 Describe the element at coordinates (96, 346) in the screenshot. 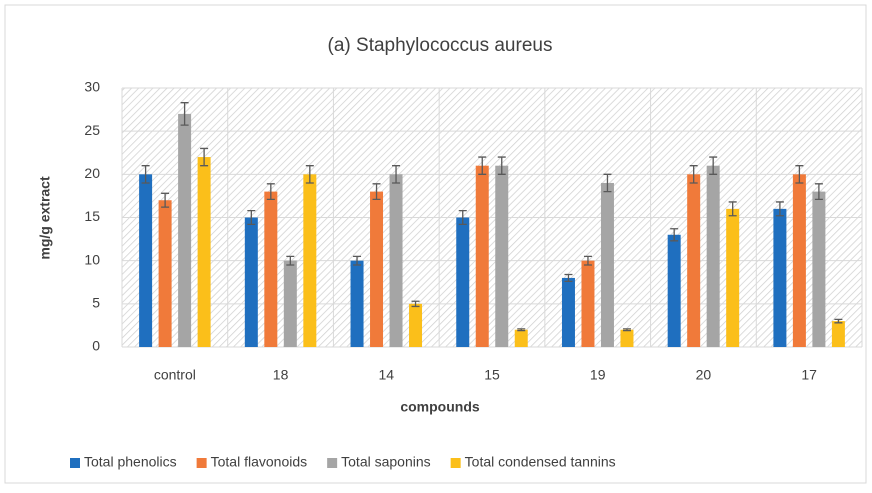

I see `y-tick-label: 0` at that location.